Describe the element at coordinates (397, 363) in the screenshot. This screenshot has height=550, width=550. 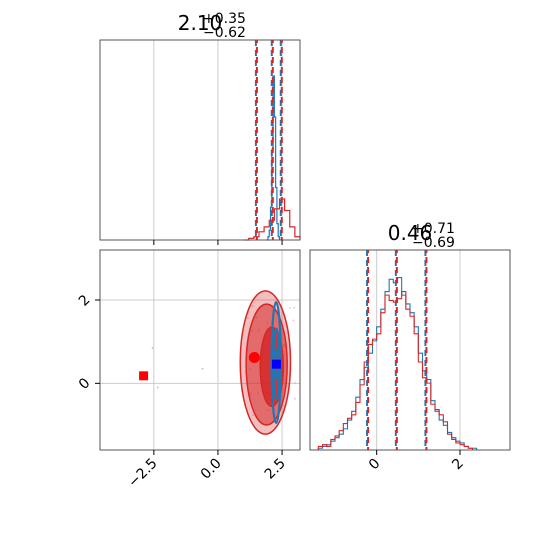
I see `series-blue-marginal-y` at that location.